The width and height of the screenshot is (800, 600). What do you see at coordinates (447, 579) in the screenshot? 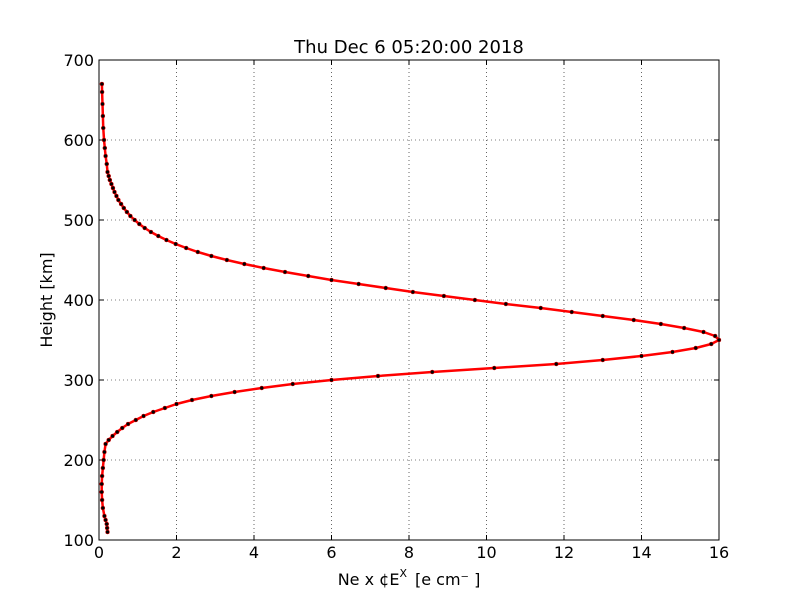
I see `x-axis-label-units: [e cm⁻ ]` at bounding box center [447, 579].